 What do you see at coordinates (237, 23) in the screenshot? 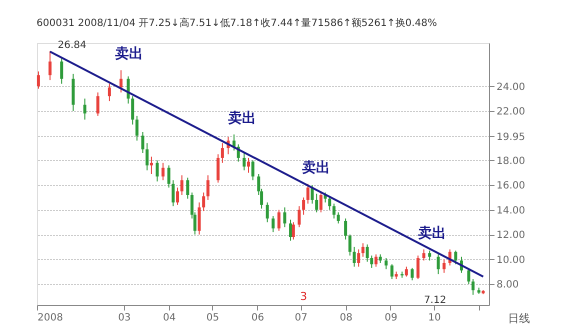
I see `chart-subtitle: 600031 2008/11/04 开7.25↓高7.51↓低7.18↑收7.44↑量71586↑额5261↑换0.48%` at bounding box center [237, 23].